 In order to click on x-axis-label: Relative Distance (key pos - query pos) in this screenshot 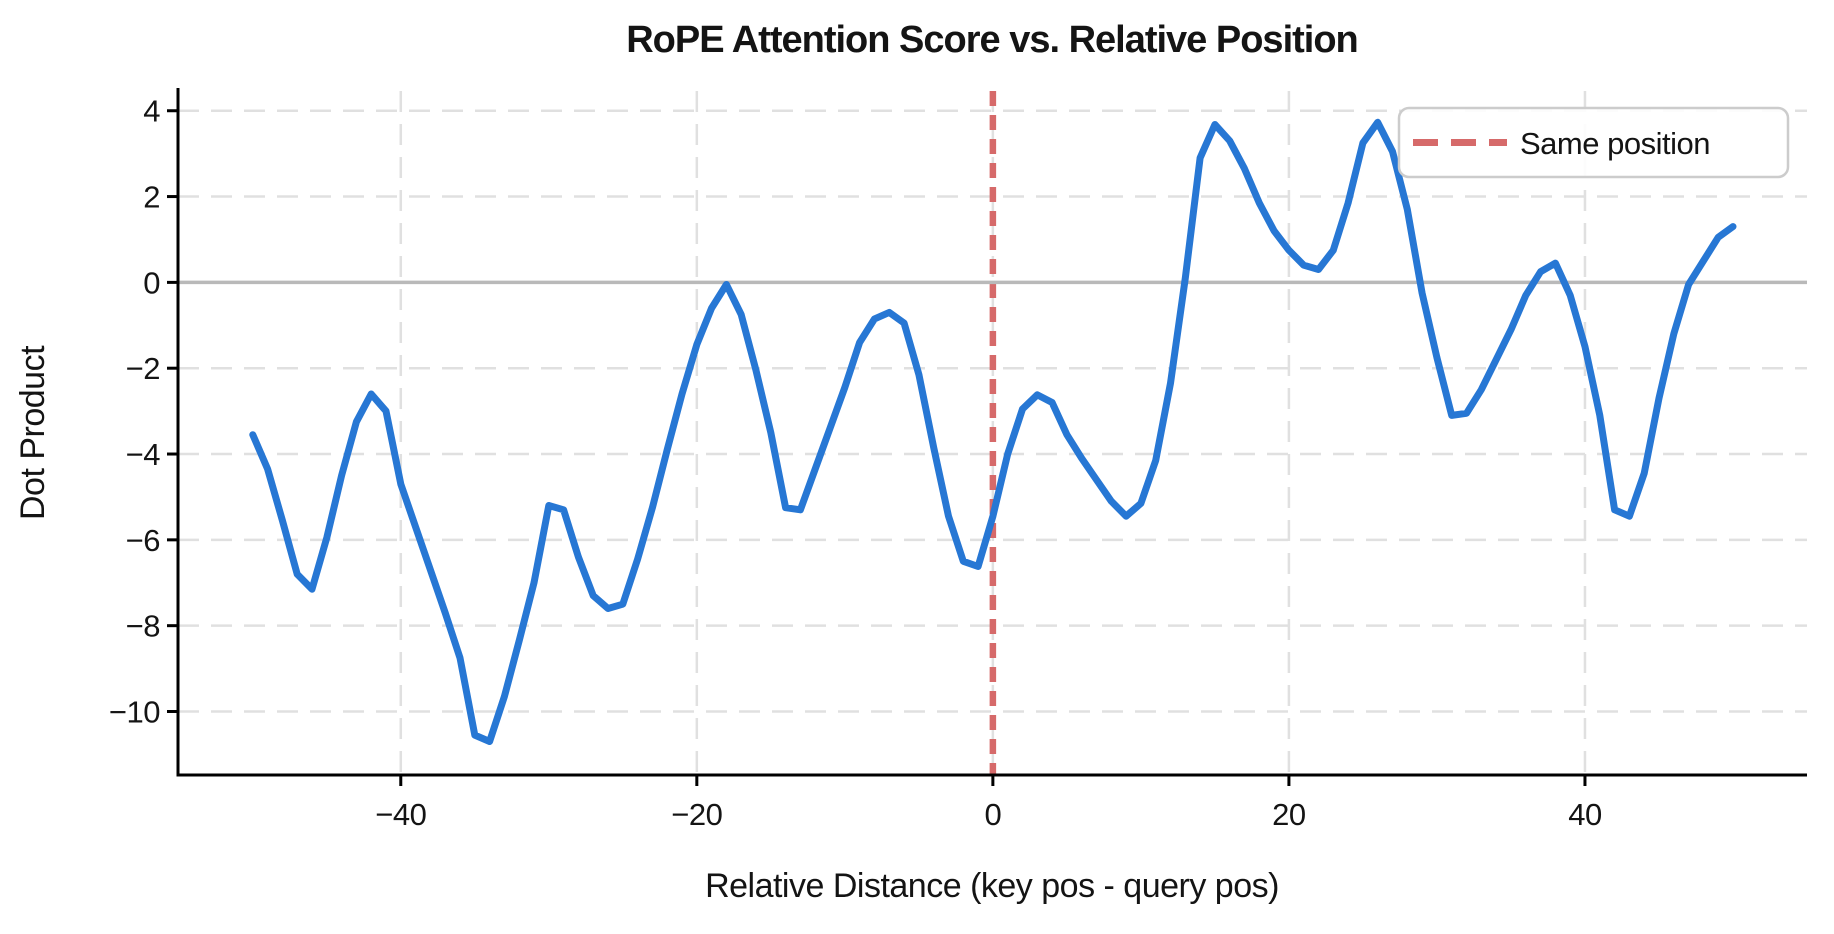, I will do `click(992, 886)`.